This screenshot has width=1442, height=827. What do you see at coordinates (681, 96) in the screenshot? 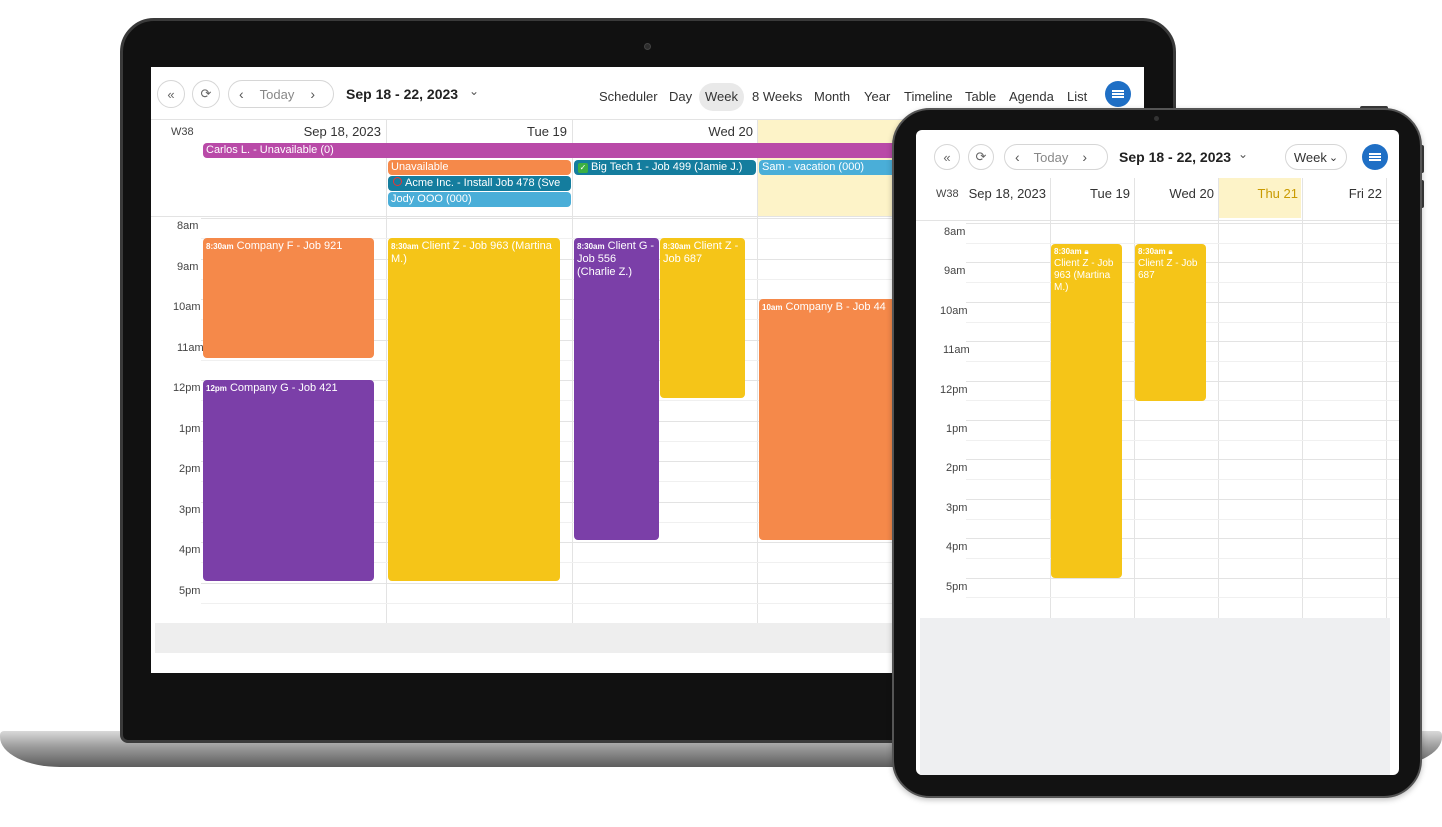
I see `tab-day: Day` at bounding box center [681, 96].